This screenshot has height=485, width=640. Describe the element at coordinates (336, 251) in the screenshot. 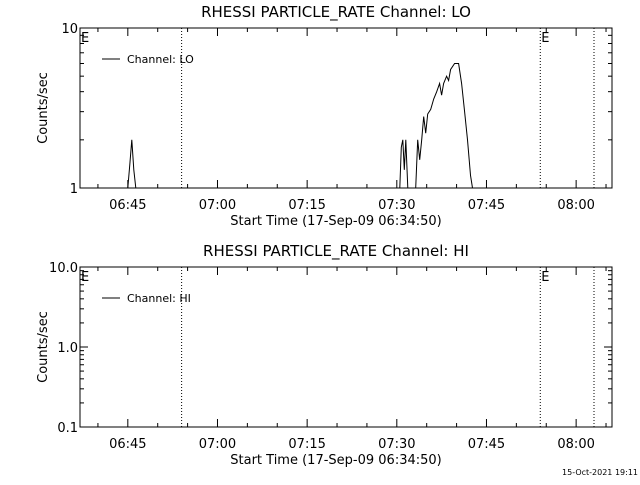

I see `chart-title: RHESSI PARTICLE_RATE Channel: HI` at that location.